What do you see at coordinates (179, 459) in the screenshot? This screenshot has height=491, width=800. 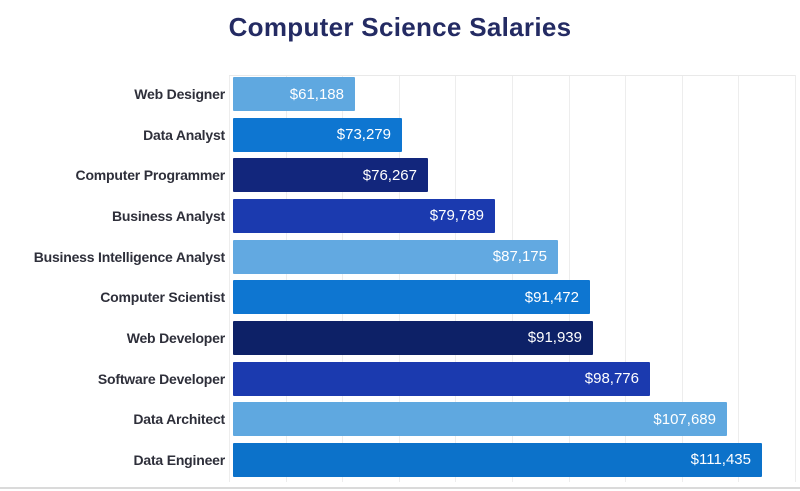 I see `category-label: Data Engineer` at bounding box center [179, 459].